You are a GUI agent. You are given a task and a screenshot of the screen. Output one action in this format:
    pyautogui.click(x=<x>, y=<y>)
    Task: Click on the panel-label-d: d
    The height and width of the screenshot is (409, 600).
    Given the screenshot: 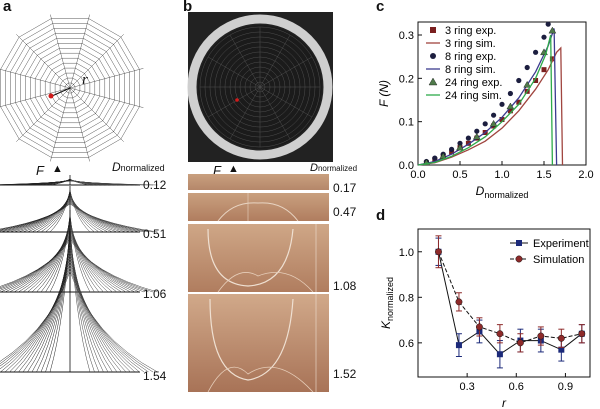 What is the action you would take?
    pyautogui.click(x=381, y=215)
    